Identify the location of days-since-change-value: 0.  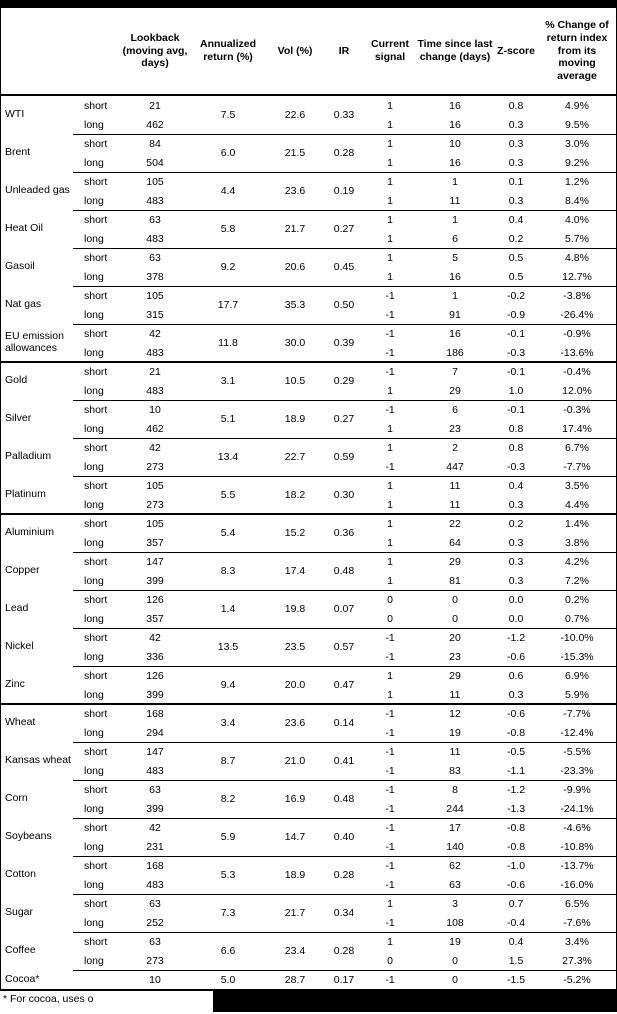
(455, 960).